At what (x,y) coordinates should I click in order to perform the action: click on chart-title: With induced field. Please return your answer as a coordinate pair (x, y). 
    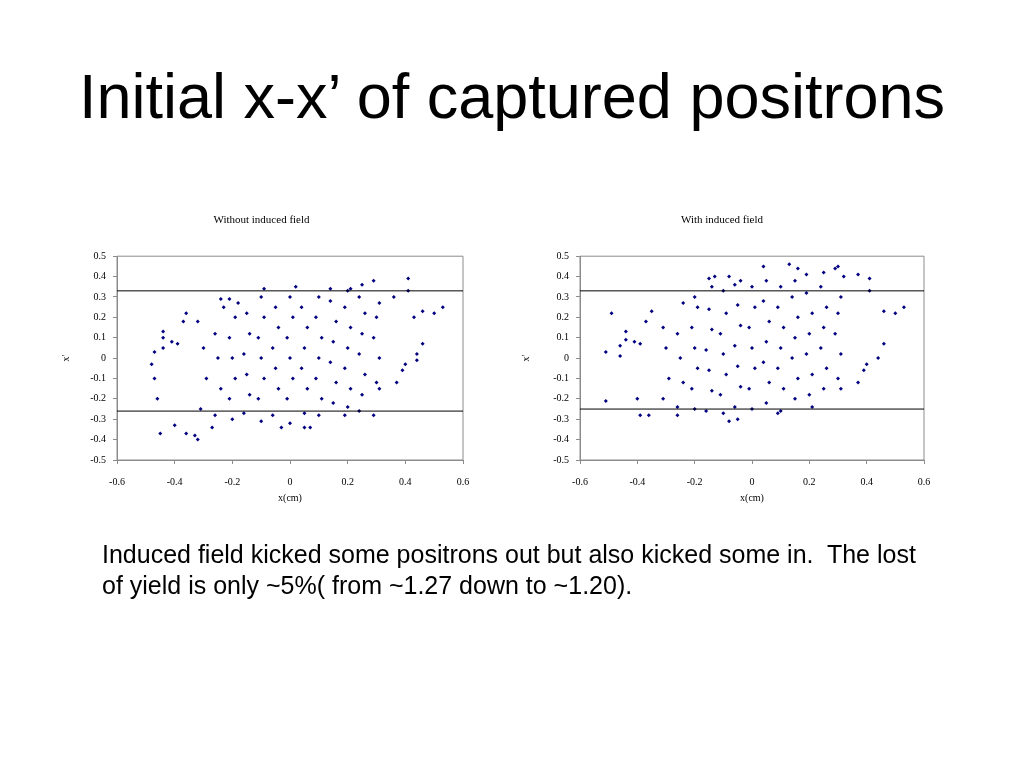
    Looking at the image, I should click on (722, 219).